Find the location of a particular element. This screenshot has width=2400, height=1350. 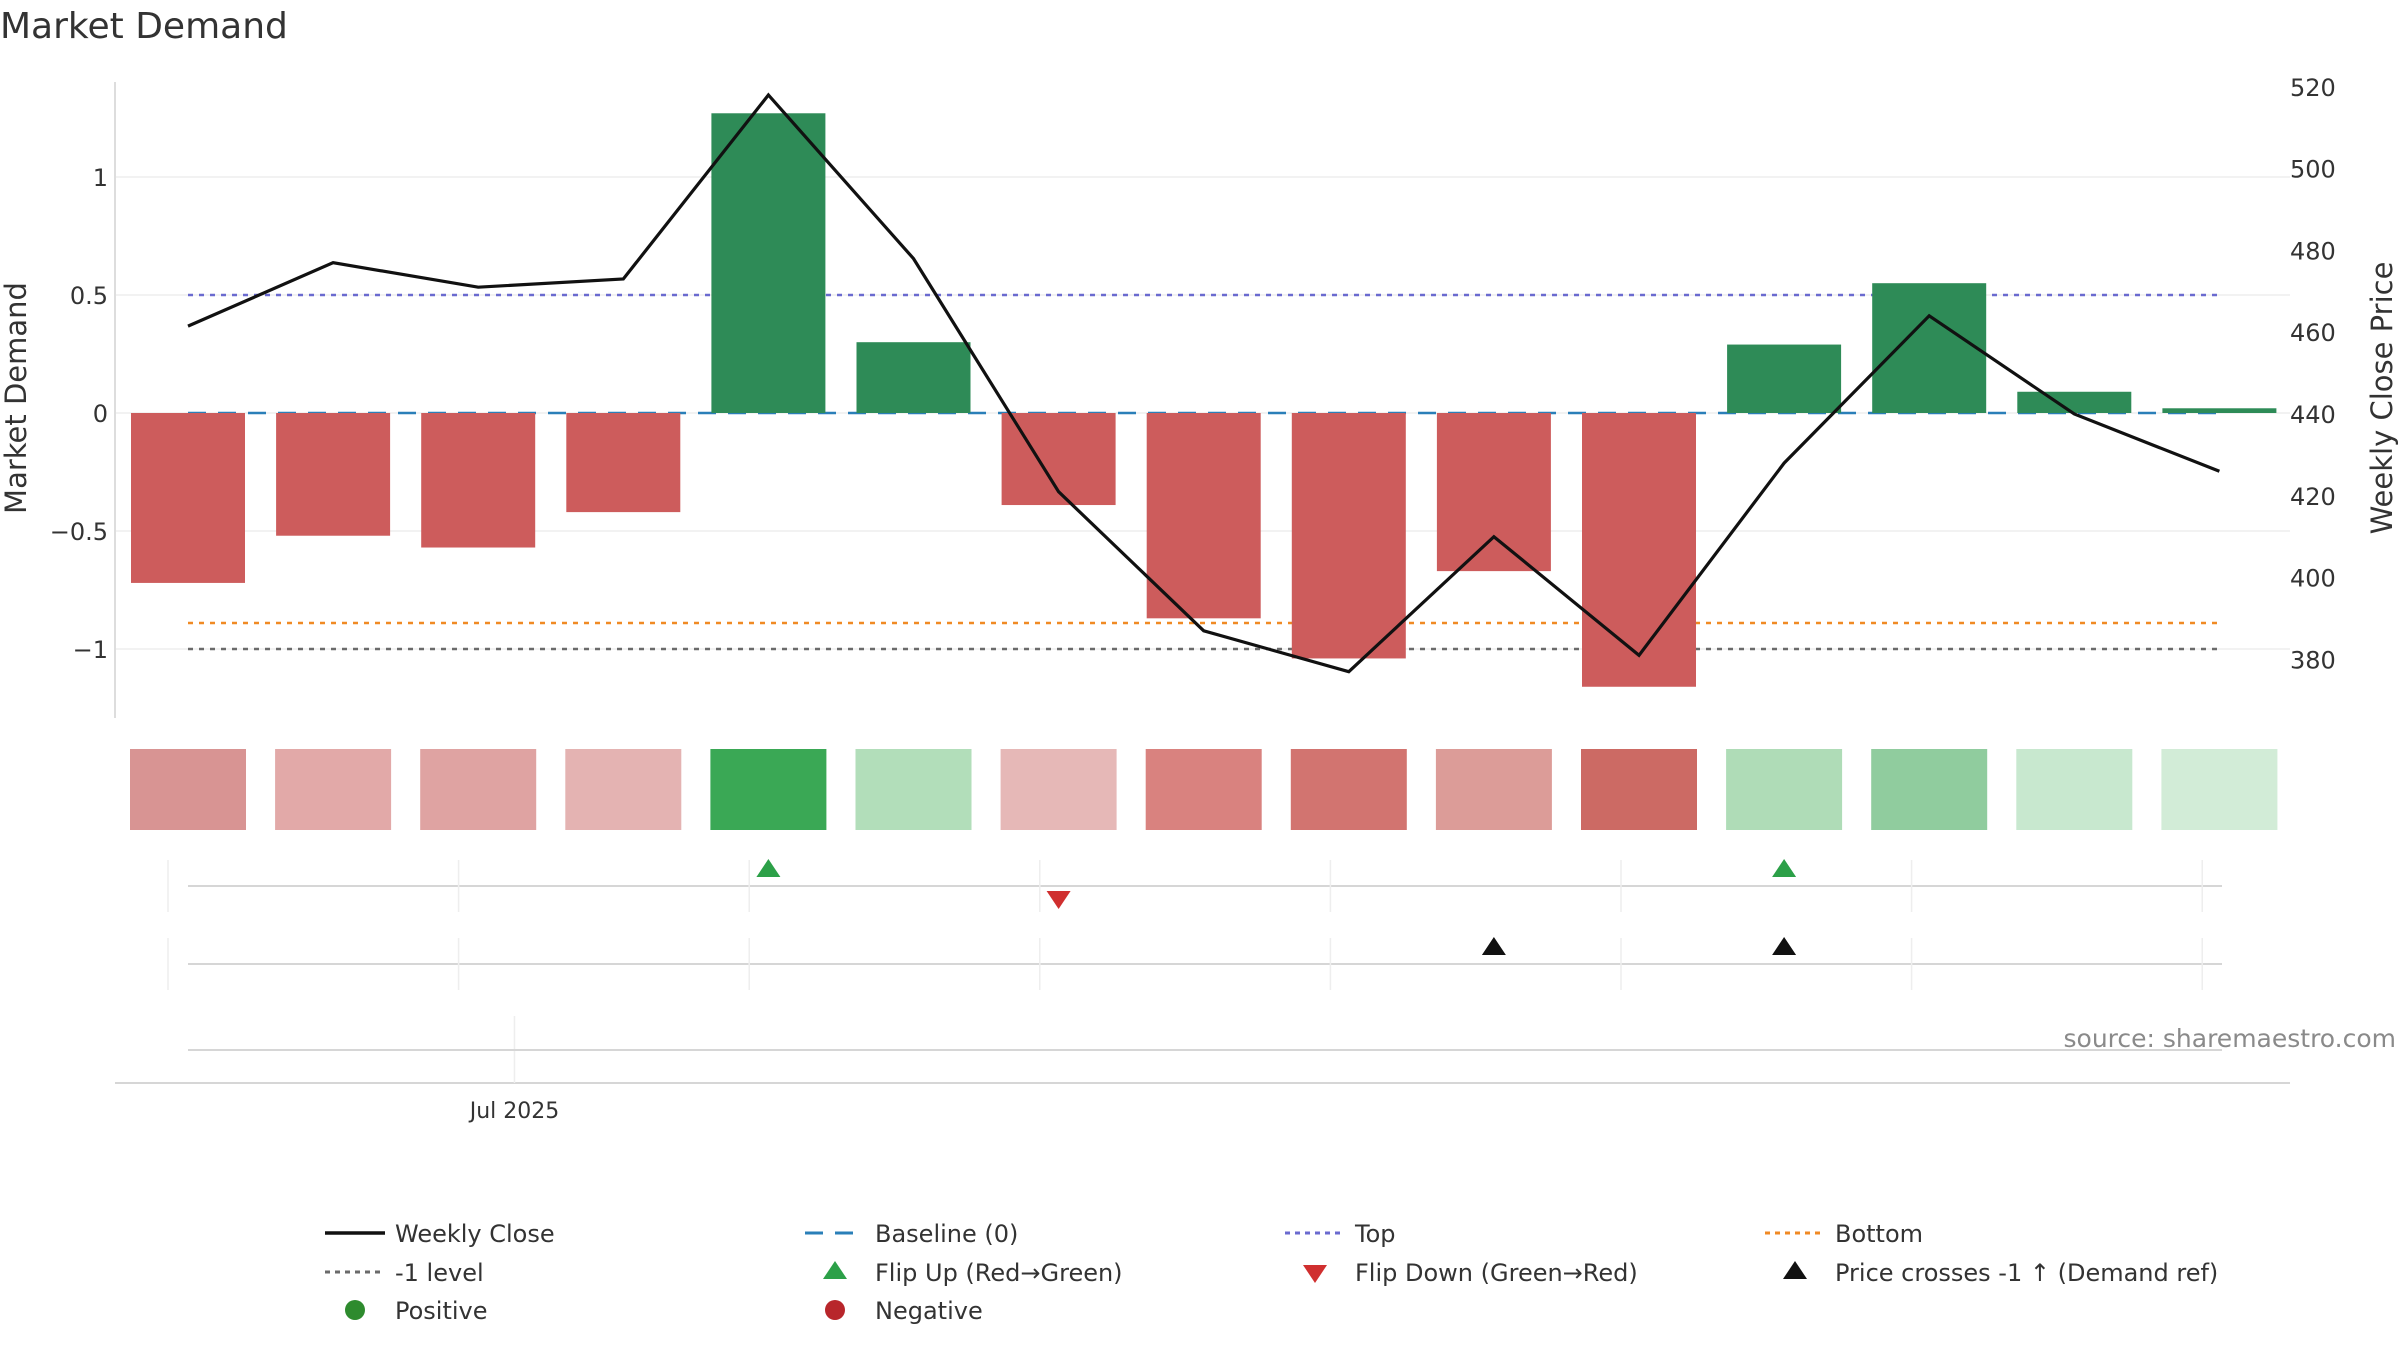

event-rows is located at coordinates (1194, 955).